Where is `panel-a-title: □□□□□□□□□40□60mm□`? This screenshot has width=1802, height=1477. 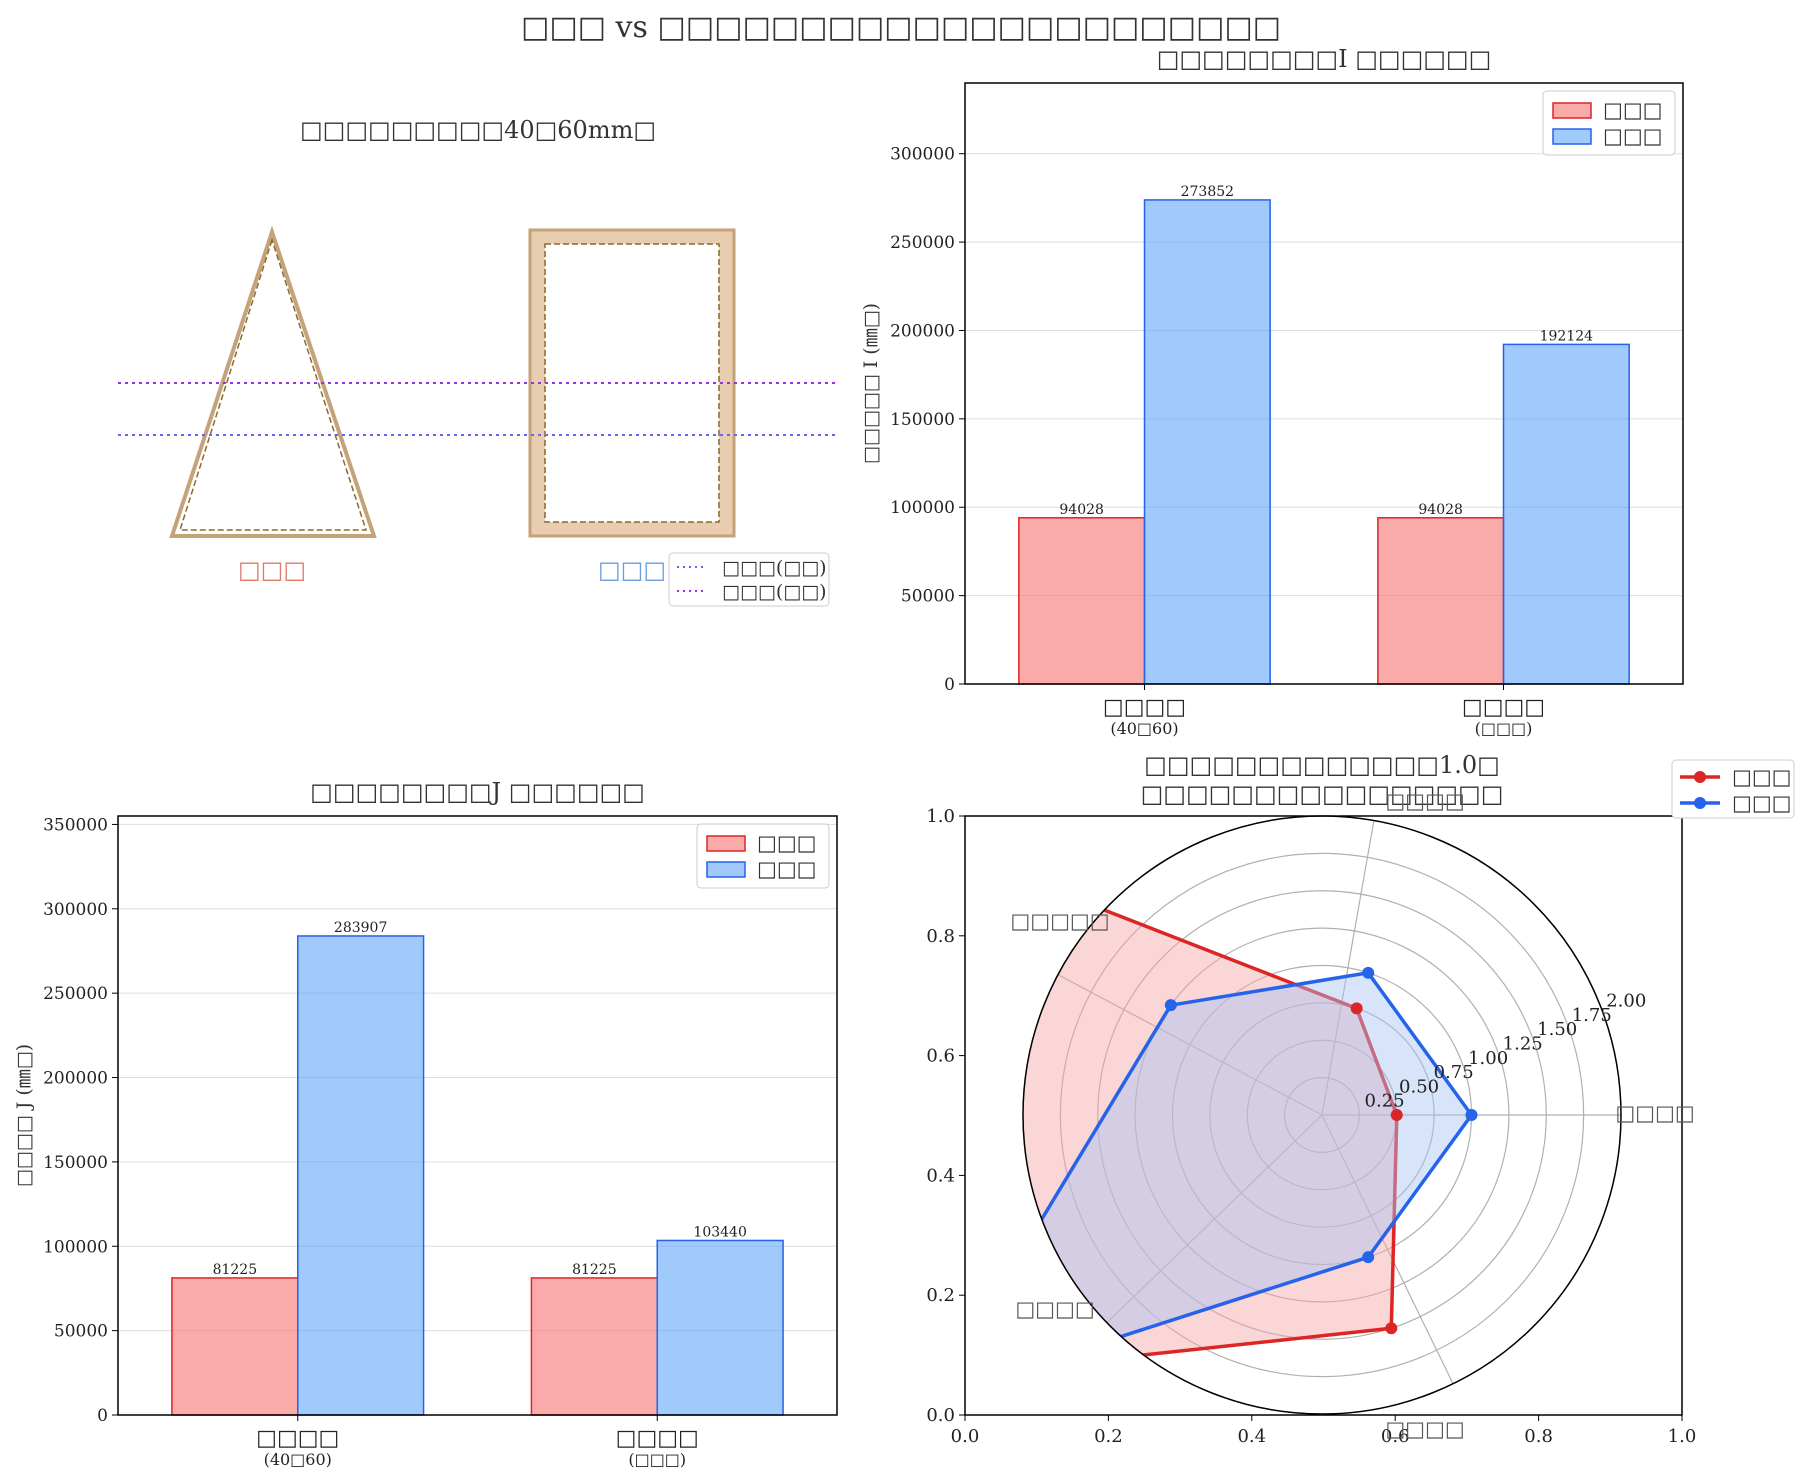 panel-a-title: □□□□□□□□□40□60mm□ is located at coordinates (478, 130).